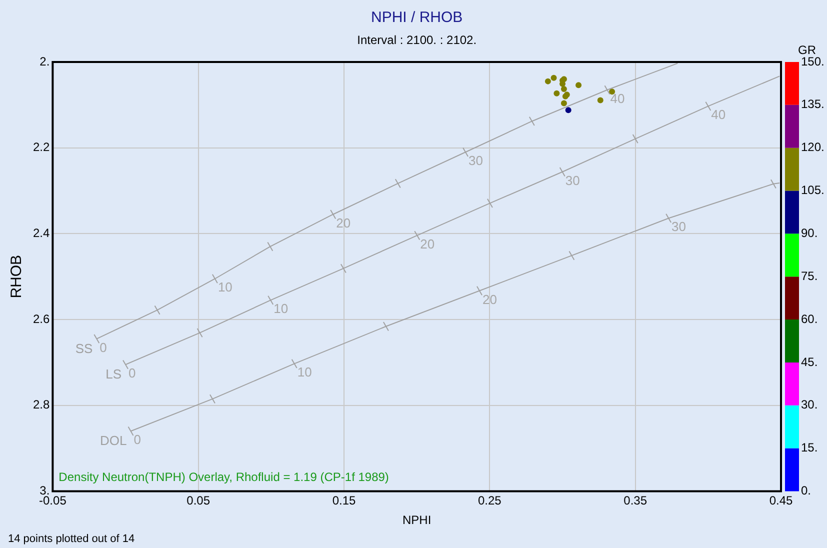 Image resolution: width=827 pixels, height=548 pixels. Describe the element at coordinates (198, 501) in the screenshot. I see `x-tick-label: 0.05` at that location.